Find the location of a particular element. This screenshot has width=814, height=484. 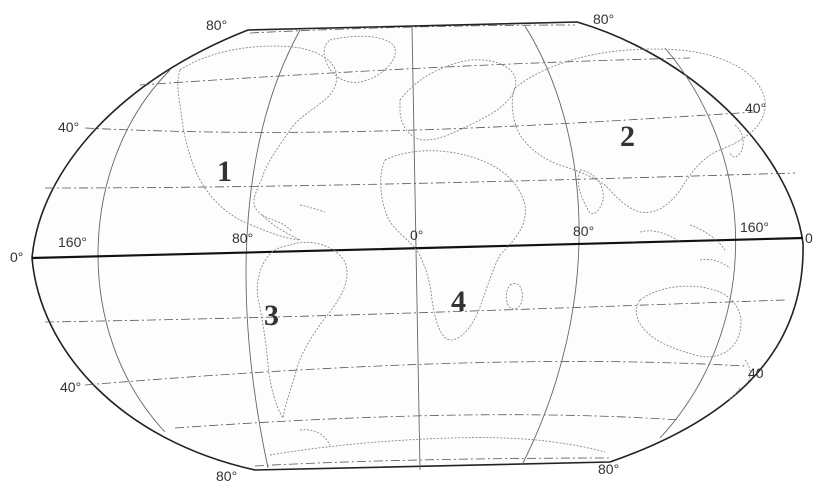

coast-africa is located at coordinates (453, 245).